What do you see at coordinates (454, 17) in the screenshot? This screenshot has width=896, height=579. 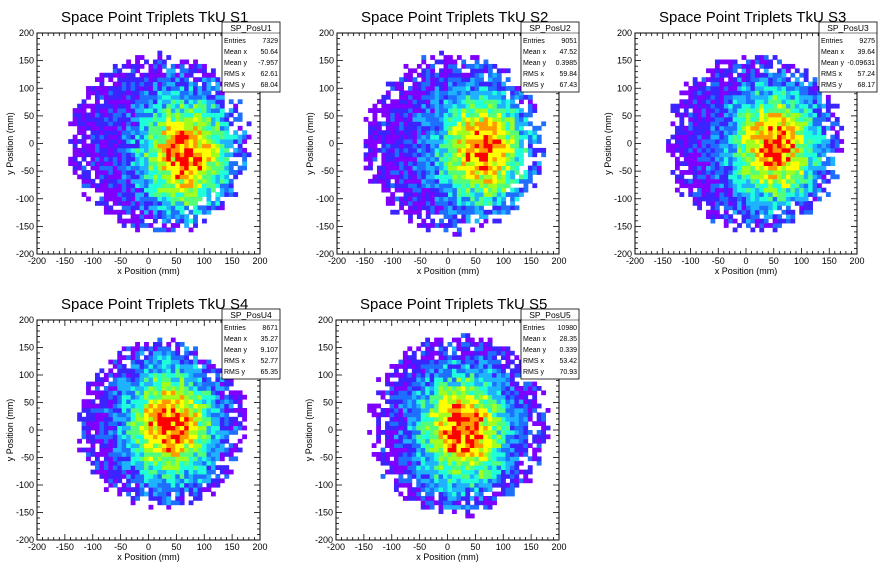 I see `plot-title: Space Point Triplets TkU S2` at bounding box center [454, 17].